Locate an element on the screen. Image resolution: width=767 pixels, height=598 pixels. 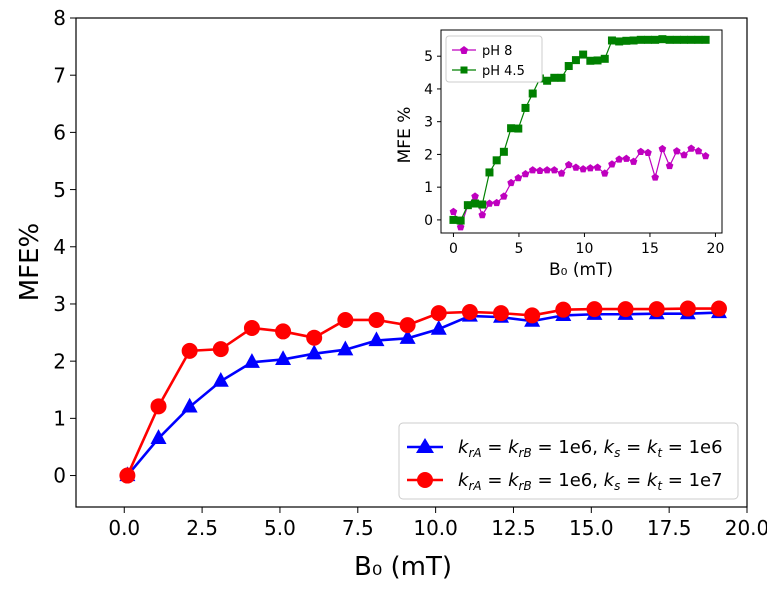
main-x-axis: 0.0 2.5 5.0 7.5 10.0 12.5 15.0 17.5 20.0 is located at coordinates (437, 523).